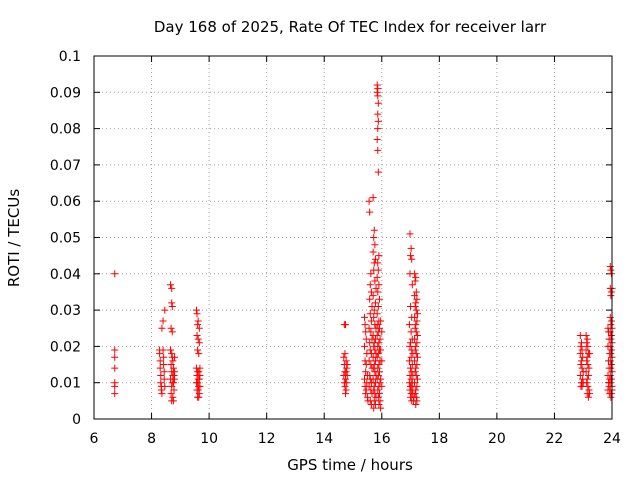 The image size is (640, 480). Describe the element at coordinates (612, 439) in the screenshot. I see `x-tick-label: 24` at that location.